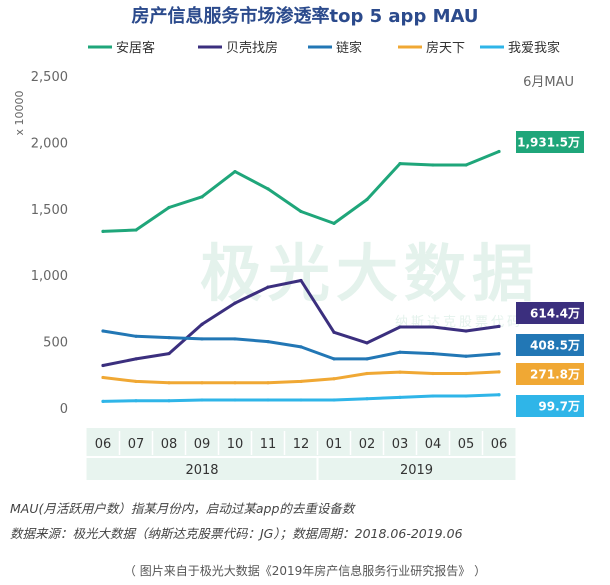  I want to click on image-caption: （ 图片来自于极光大数据《2019年房产信息服务行业研究报告》 ）, so click(305, 571).